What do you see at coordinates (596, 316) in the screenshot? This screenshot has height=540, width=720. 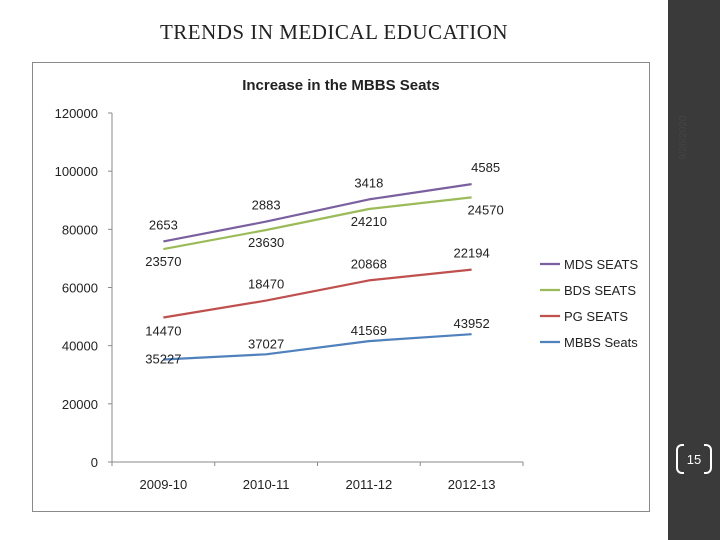 I see `legend-label: PG SEATS` at bounding box center [596, 316].